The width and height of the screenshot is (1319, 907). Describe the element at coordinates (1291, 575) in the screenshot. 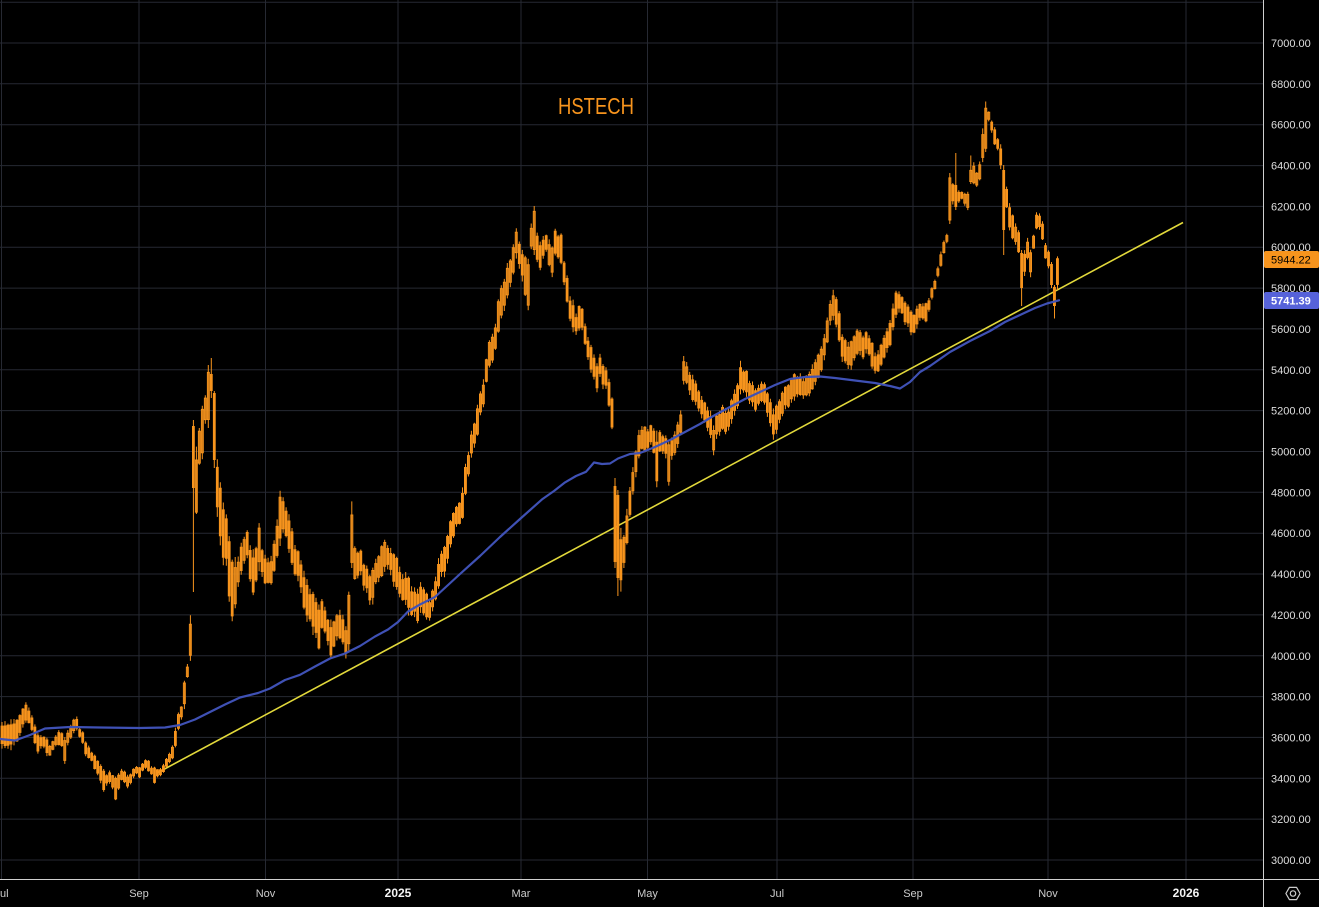

I see `svg-text: 4400.00` at that location.